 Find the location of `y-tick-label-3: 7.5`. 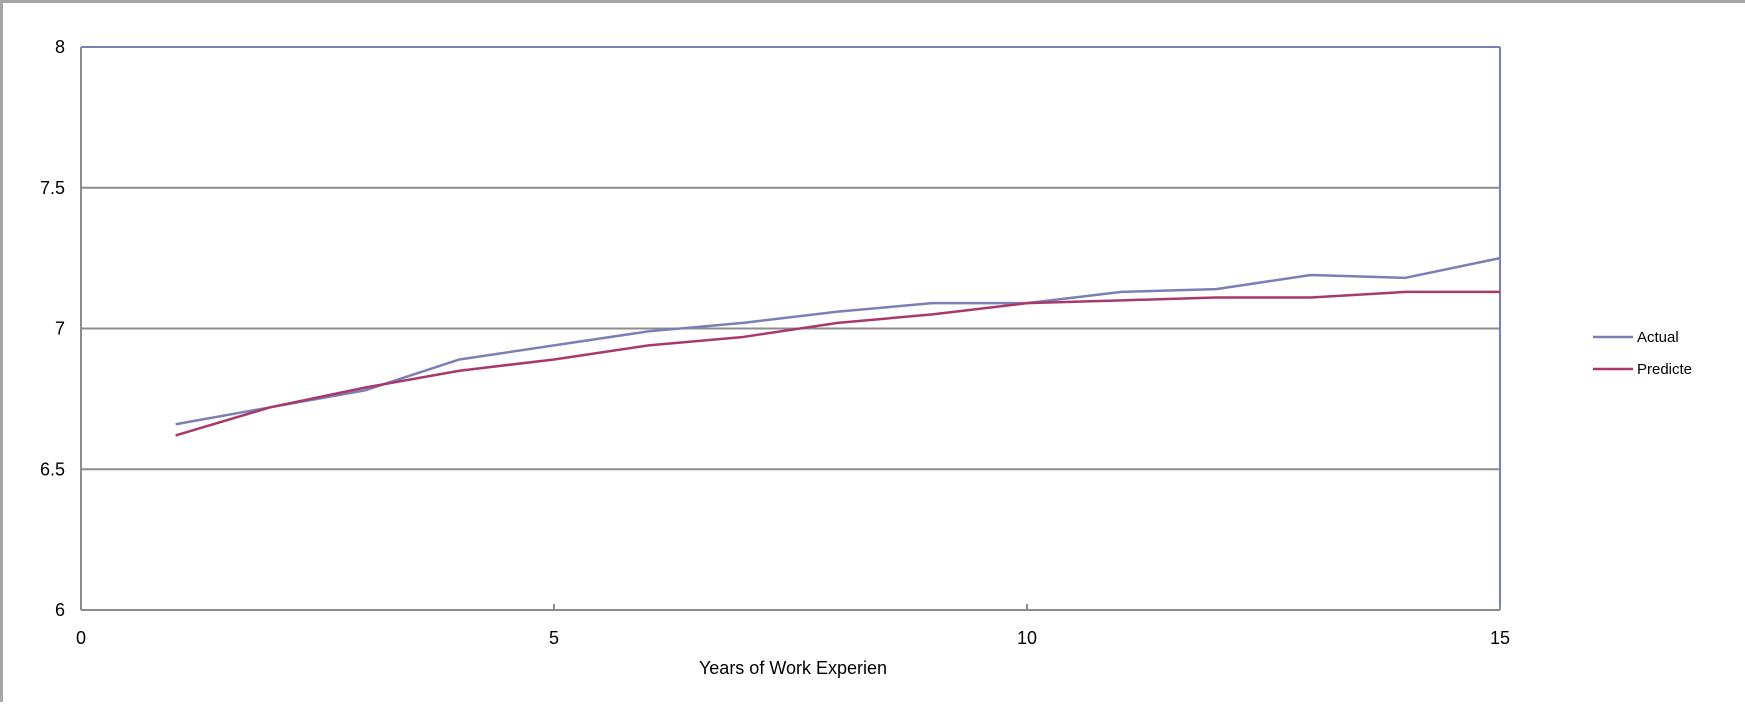

y-tick-label-3: 7.5 is located at coordinates (52, 188).